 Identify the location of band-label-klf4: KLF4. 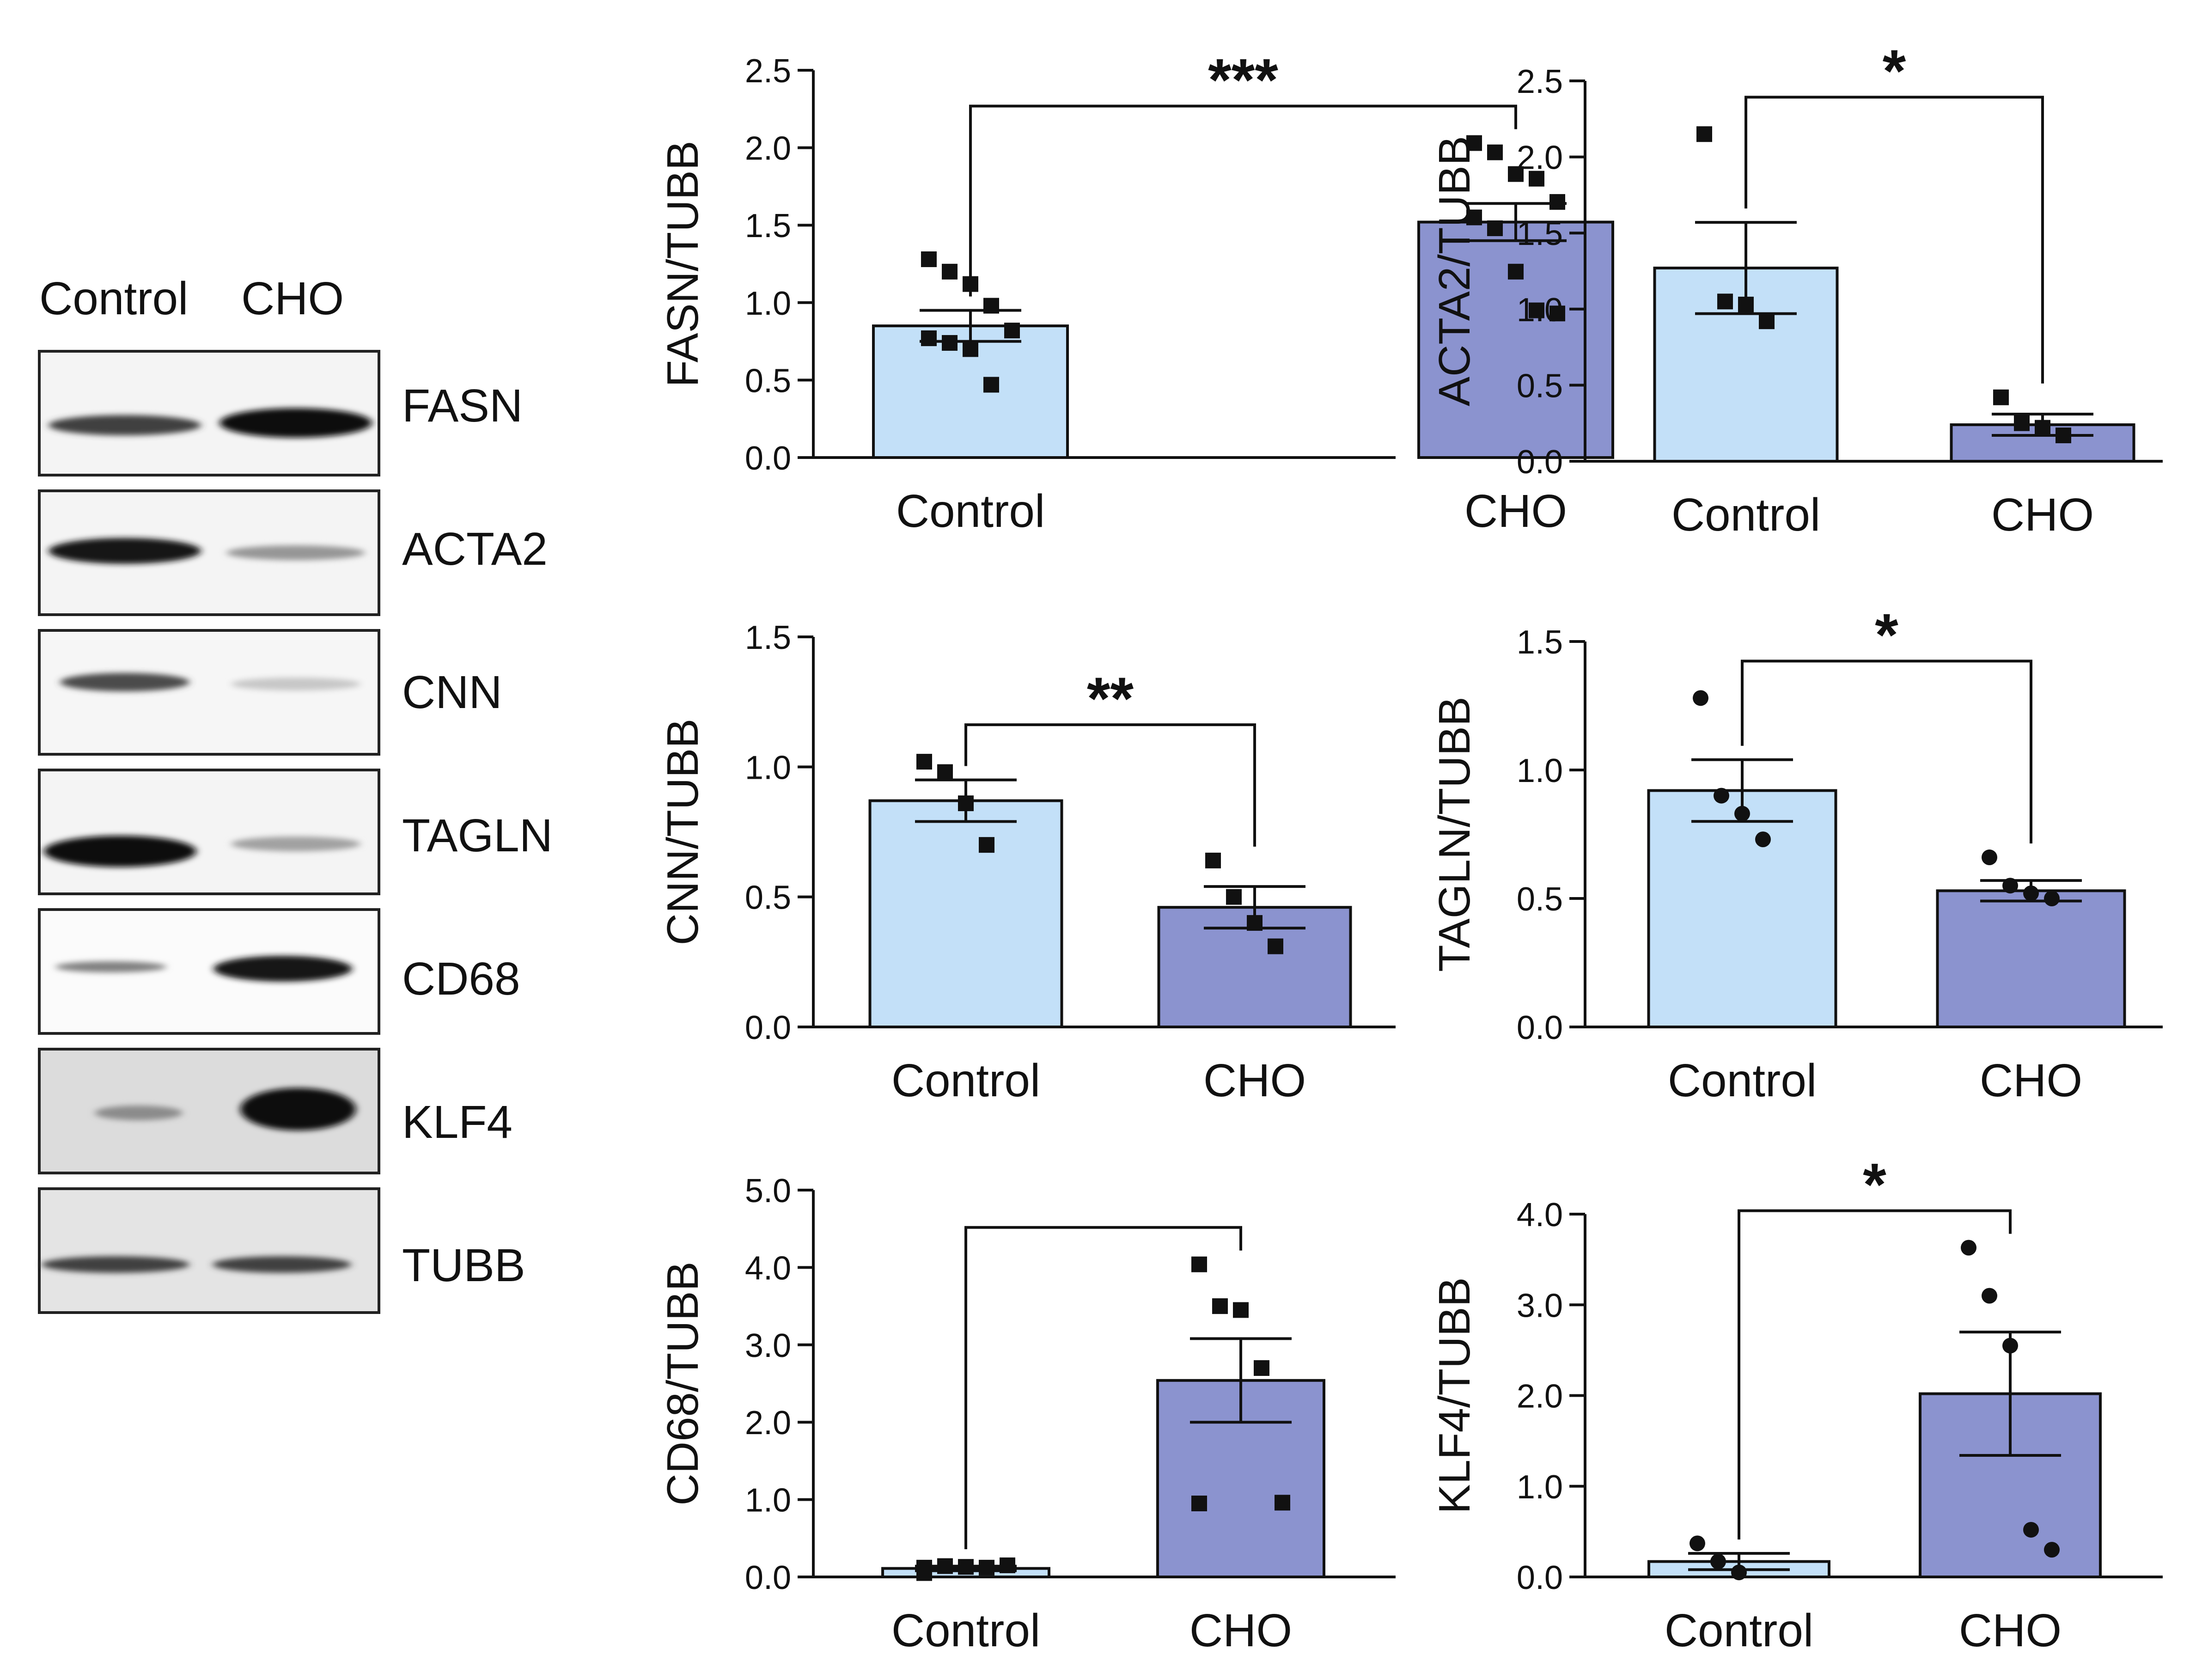
(457, 1122).